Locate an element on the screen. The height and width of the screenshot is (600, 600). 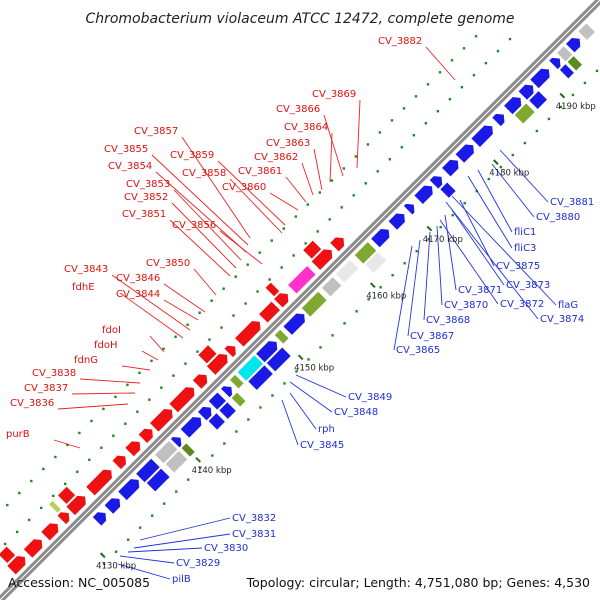
gene-label: CV_3881 is located at coordinates (572, 202).